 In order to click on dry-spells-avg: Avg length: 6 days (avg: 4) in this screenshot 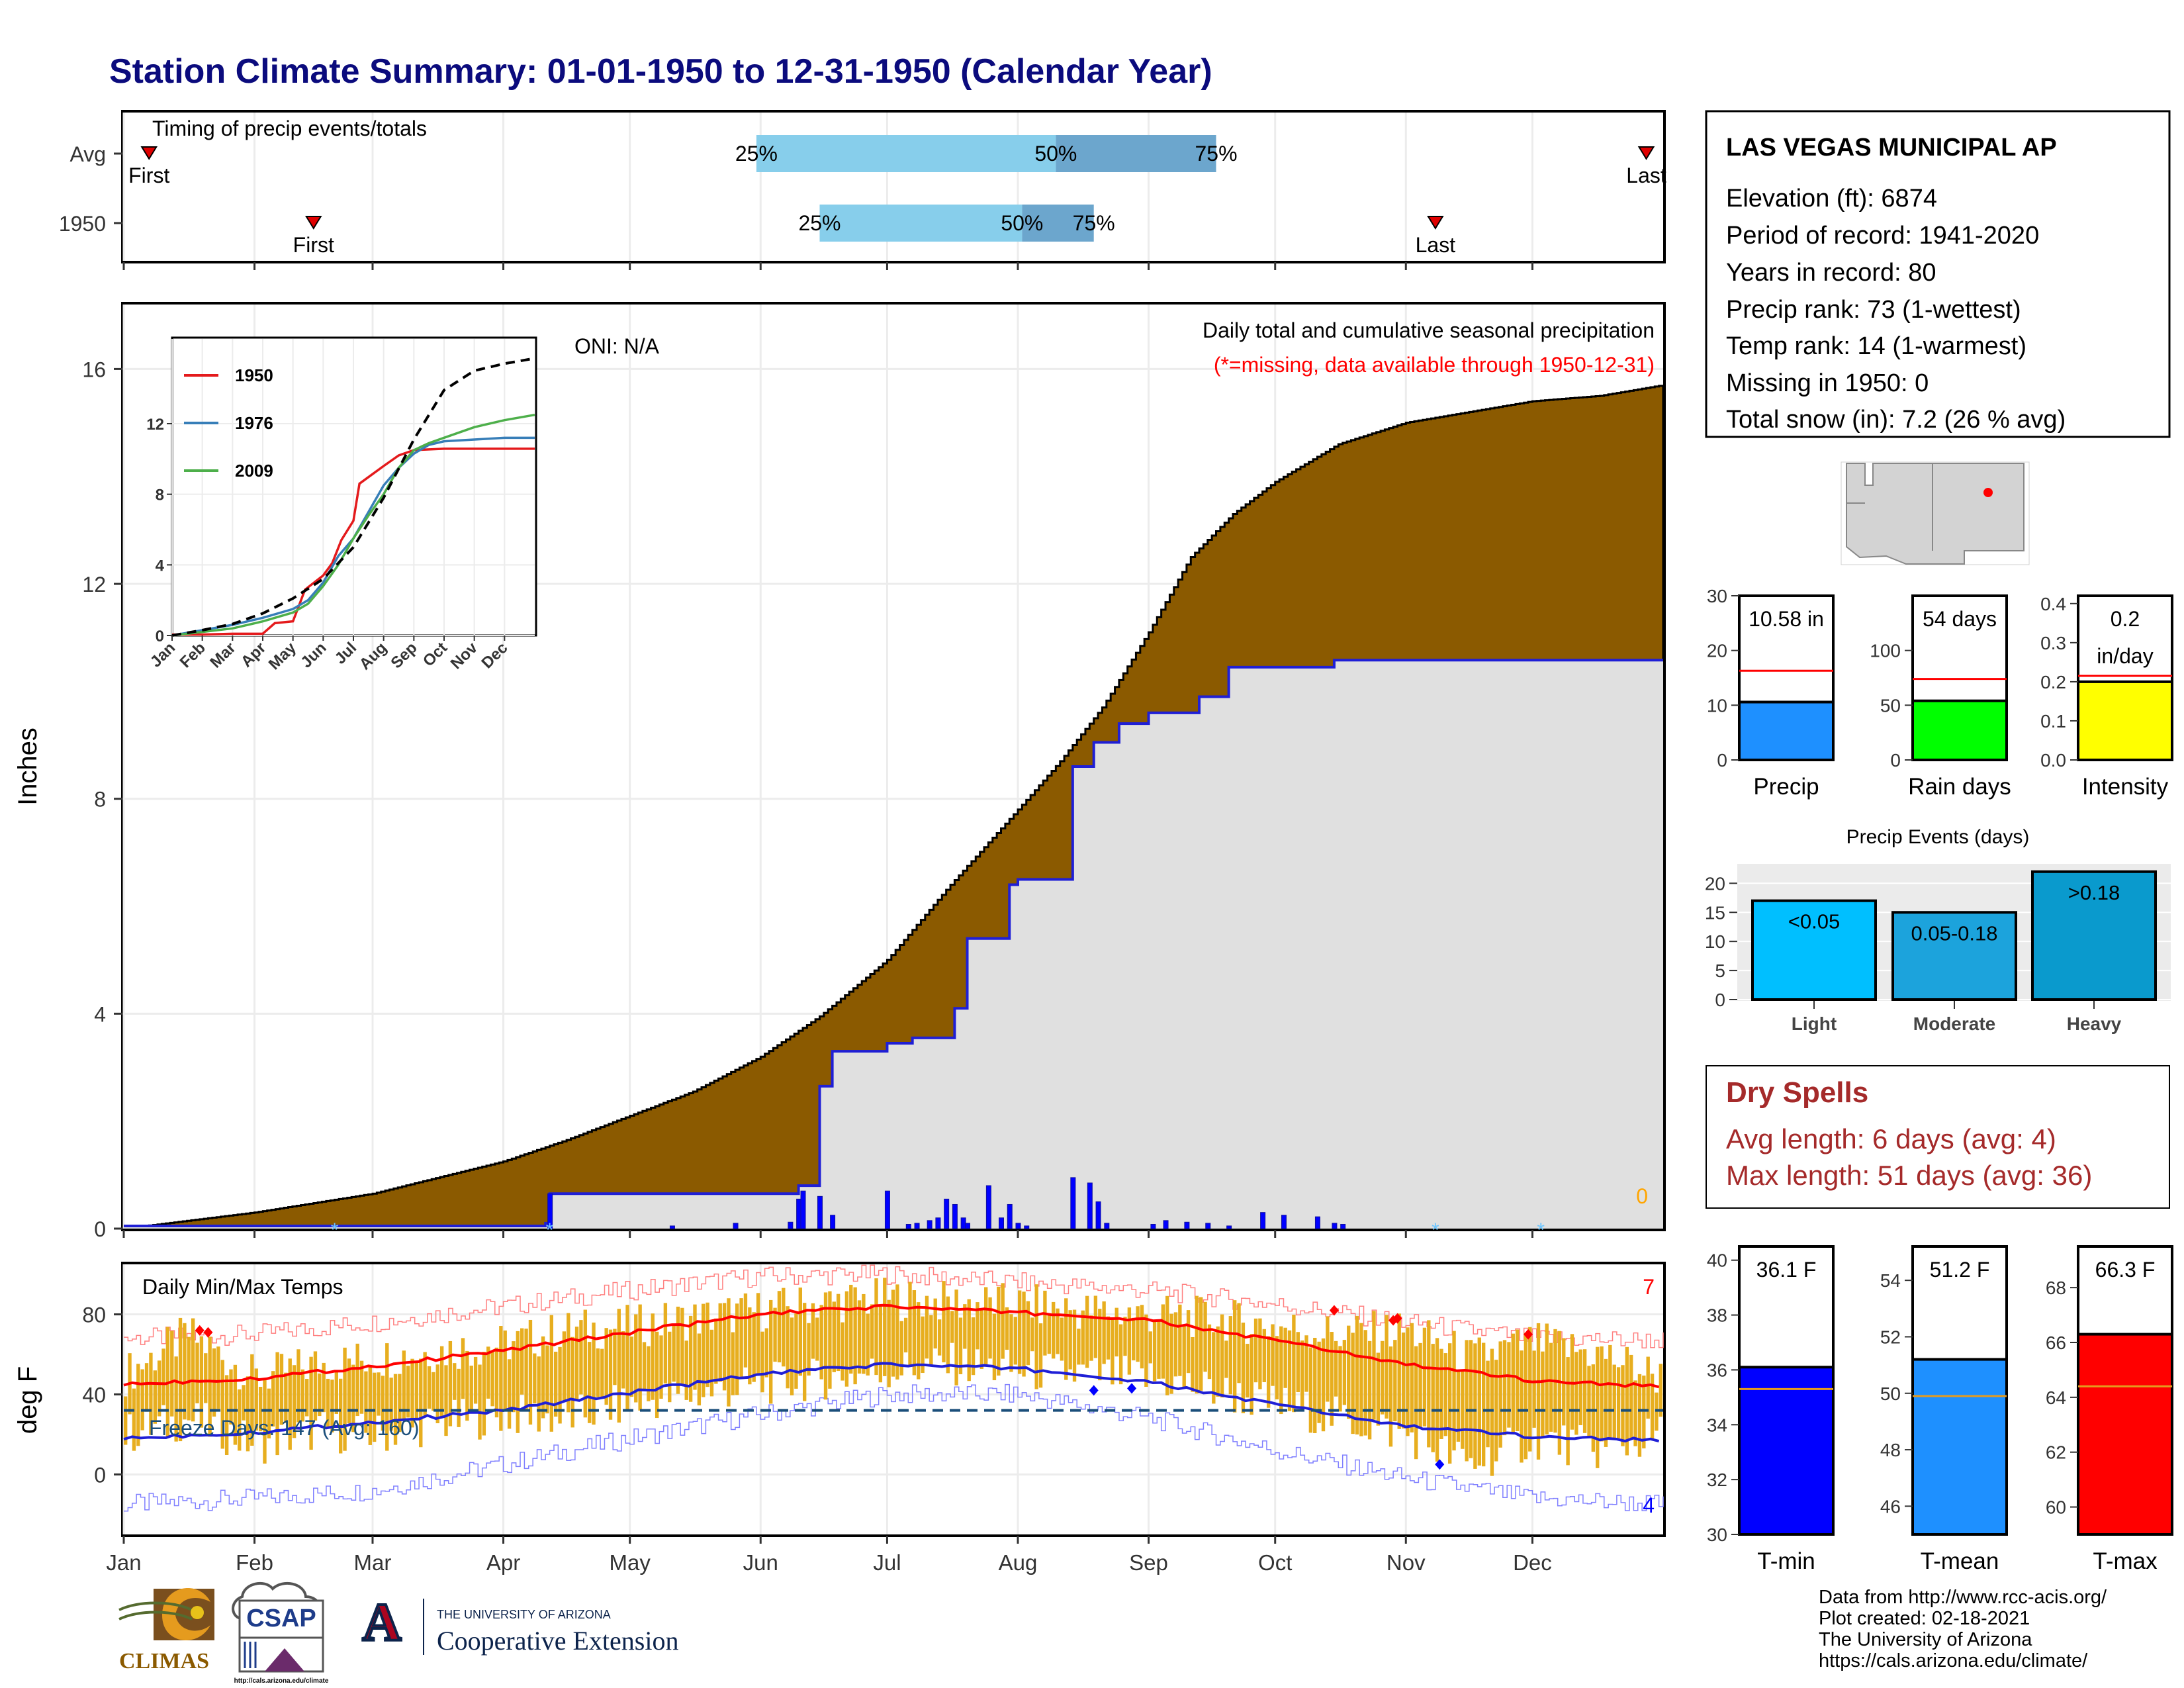, I will do `click(1891, 1138)`.